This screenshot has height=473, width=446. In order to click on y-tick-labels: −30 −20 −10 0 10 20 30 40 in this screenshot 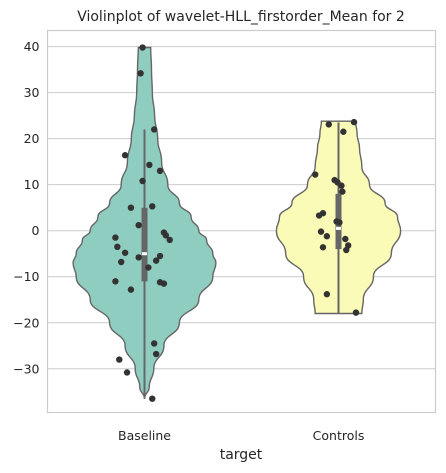, I will do `click(26, 207)`.